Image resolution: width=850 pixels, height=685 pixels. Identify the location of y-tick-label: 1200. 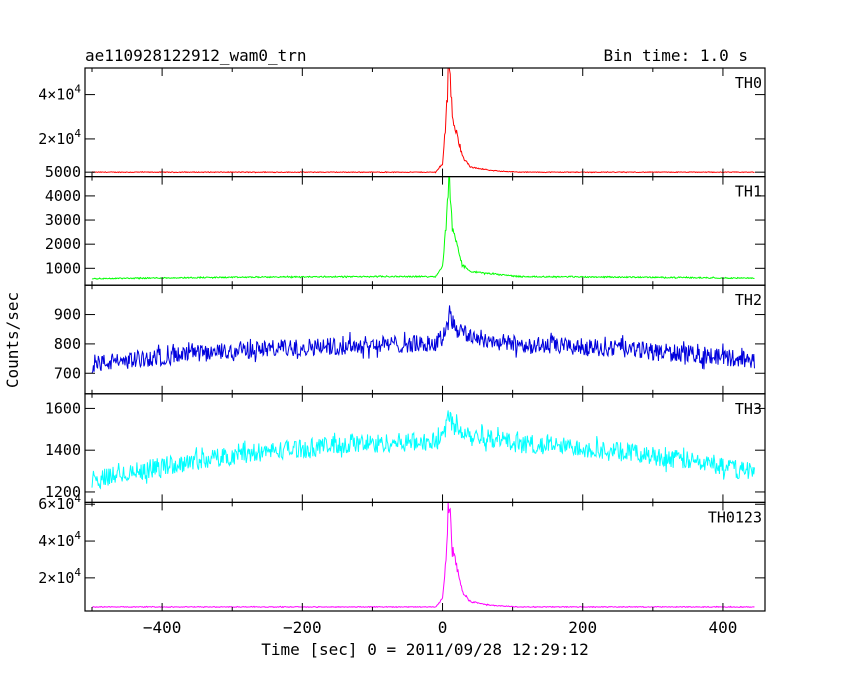
(63, 492).